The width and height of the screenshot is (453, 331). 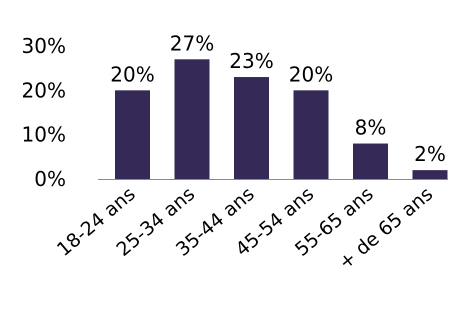 I want to click on y-tick-label: 30%, so click(x=44, y=46).